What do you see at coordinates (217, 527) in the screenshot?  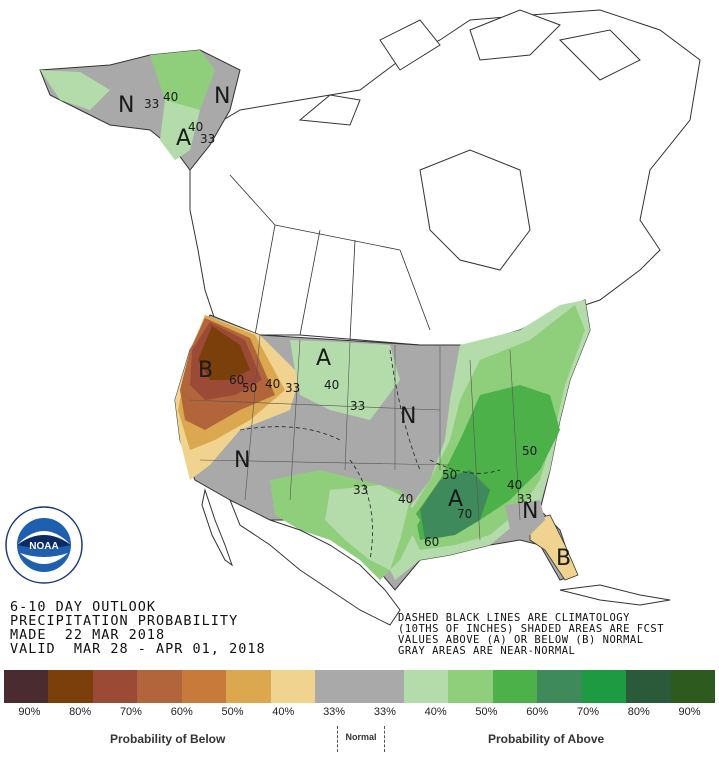 I see `baja` at bounding box center [217, 527].